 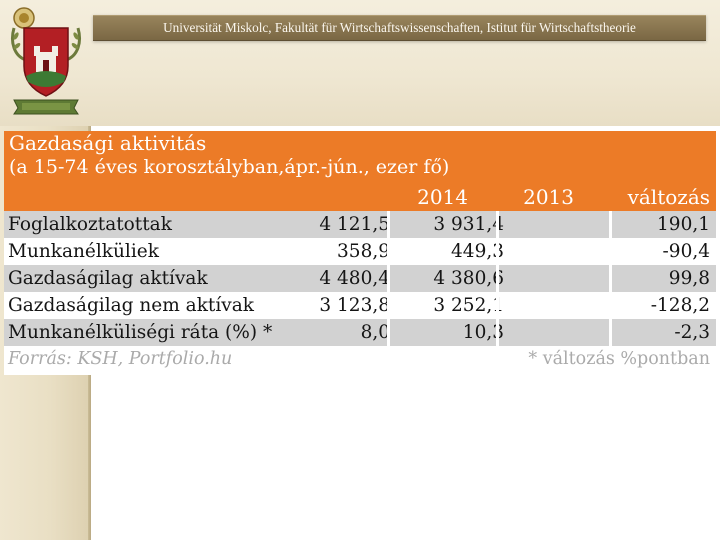 I want to click on value-change: 99,8, so click(x=689, y=278).